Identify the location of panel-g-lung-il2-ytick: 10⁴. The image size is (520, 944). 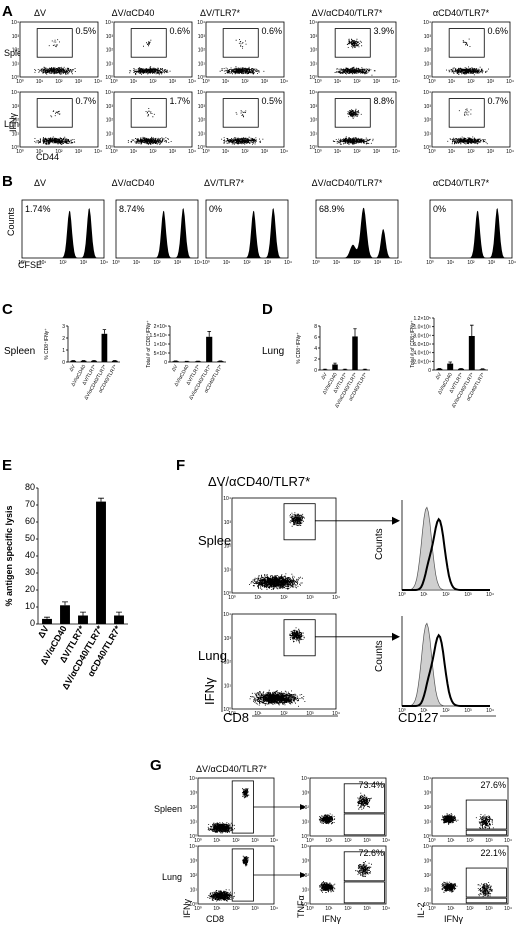
(427, 847).